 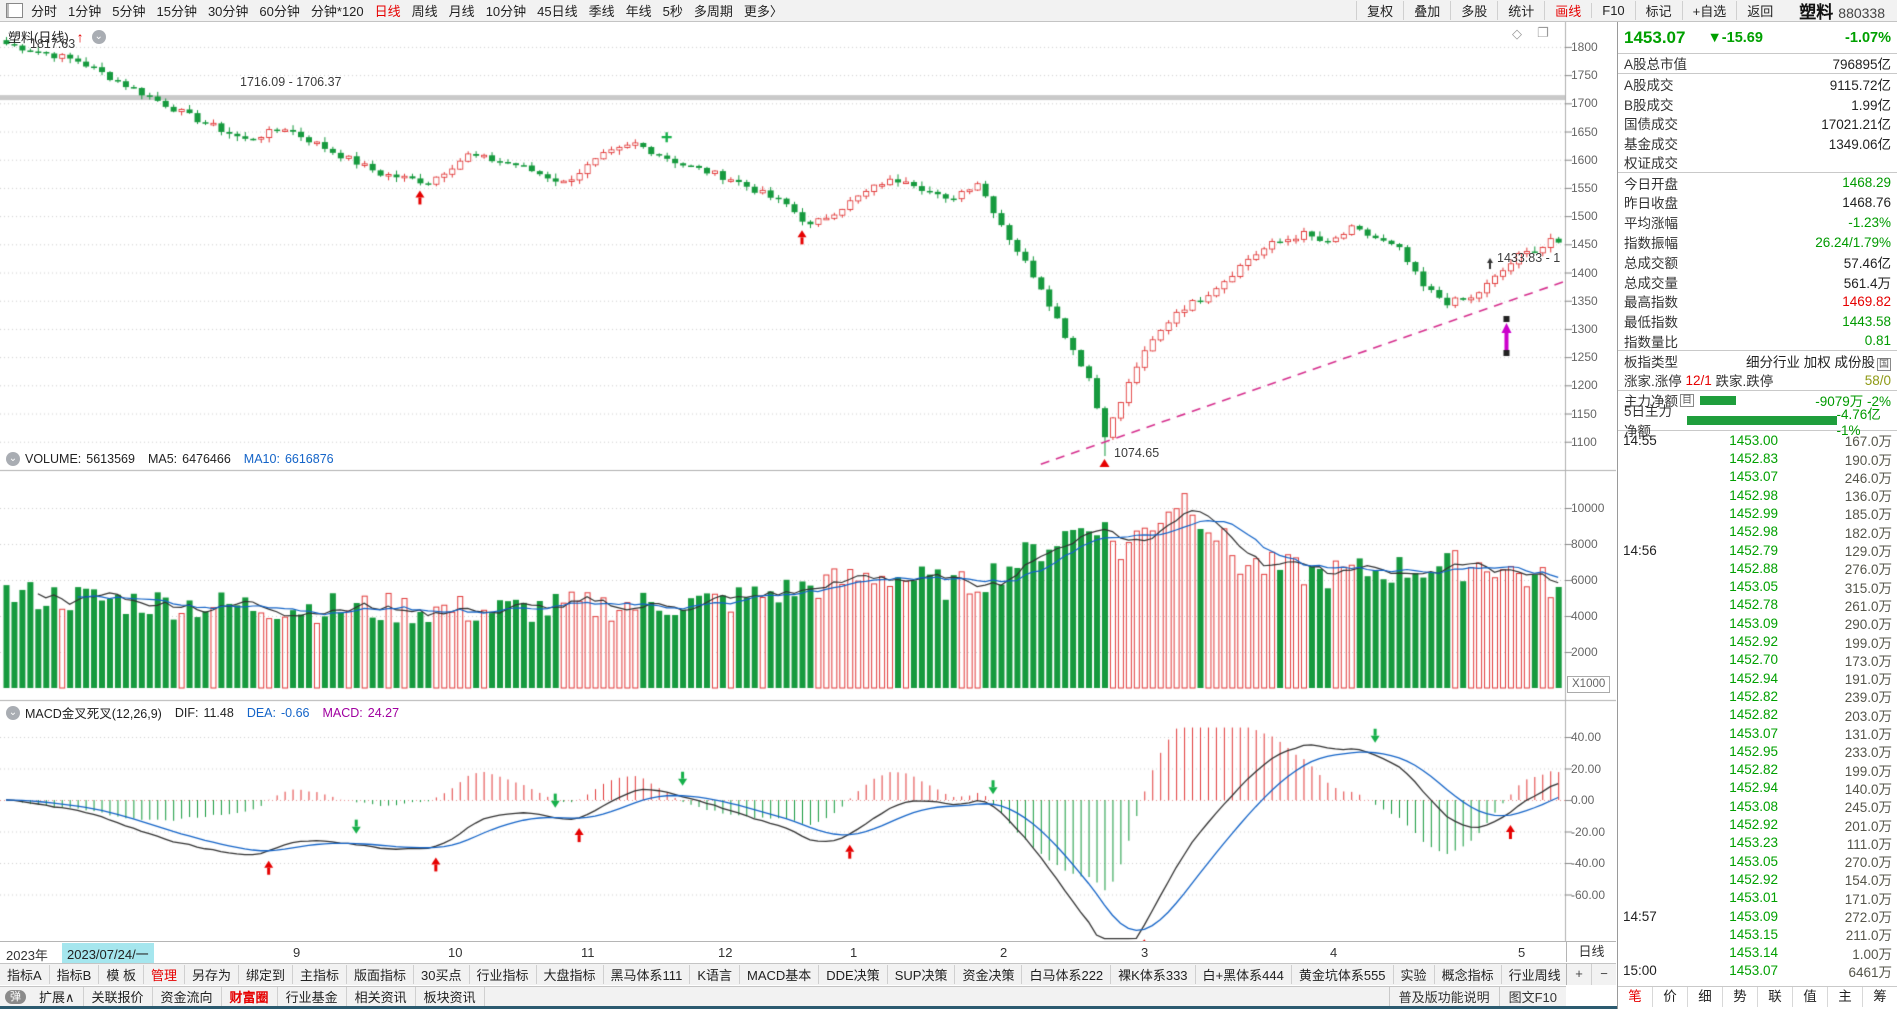 What do you see at coordinates (1534, 974) in the screenshot?
I see `indicator-行业周线: 行业周线` at bounding box center [1534, 974].